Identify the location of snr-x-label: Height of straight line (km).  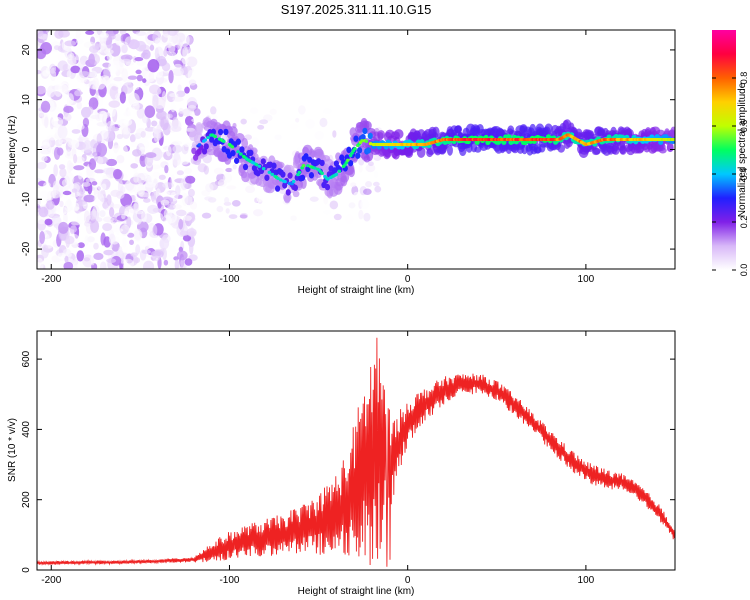
(356, 591).